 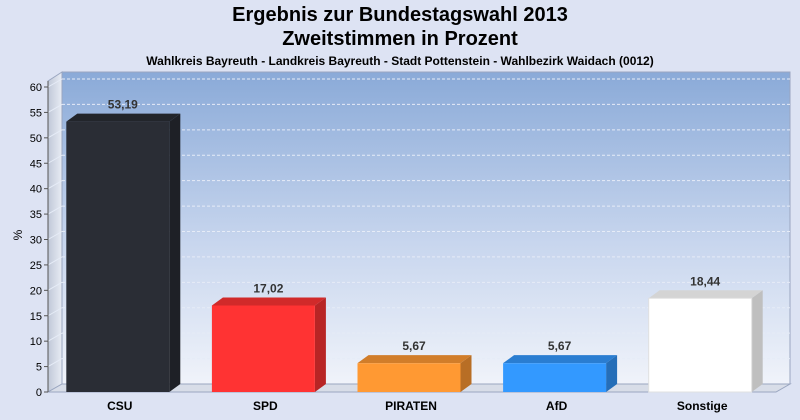 I want to click on y-tick-label: 15, so click(x=36, y=317).